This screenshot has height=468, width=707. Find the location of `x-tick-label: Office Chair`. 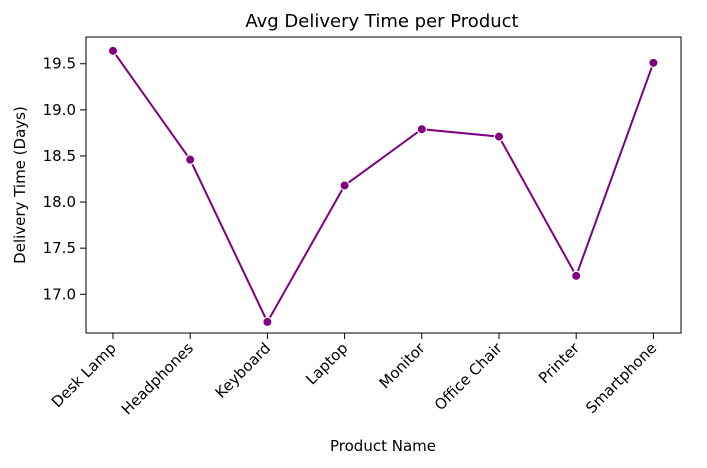

x-tick-label: Office Chair is located at coordinates (469, 377).